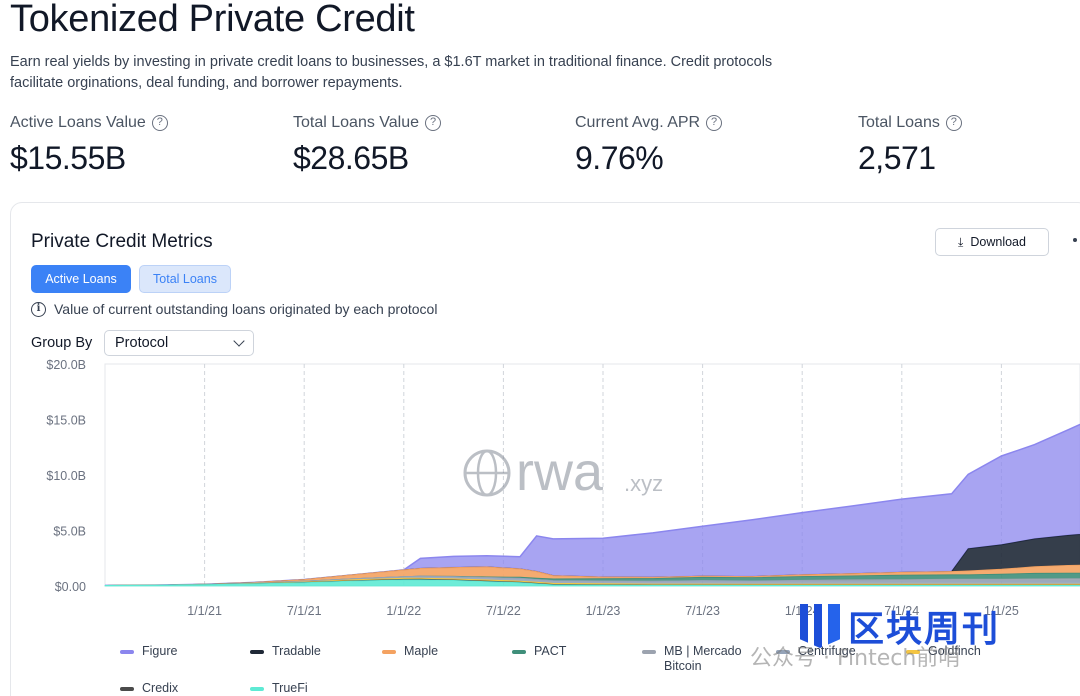 The height and width of the screenshot is (696, 1080). What do you see at coordinates (290, 688) in the screenshot?
I see `legend-label: TrueFi` at bounding box center [290, 688].